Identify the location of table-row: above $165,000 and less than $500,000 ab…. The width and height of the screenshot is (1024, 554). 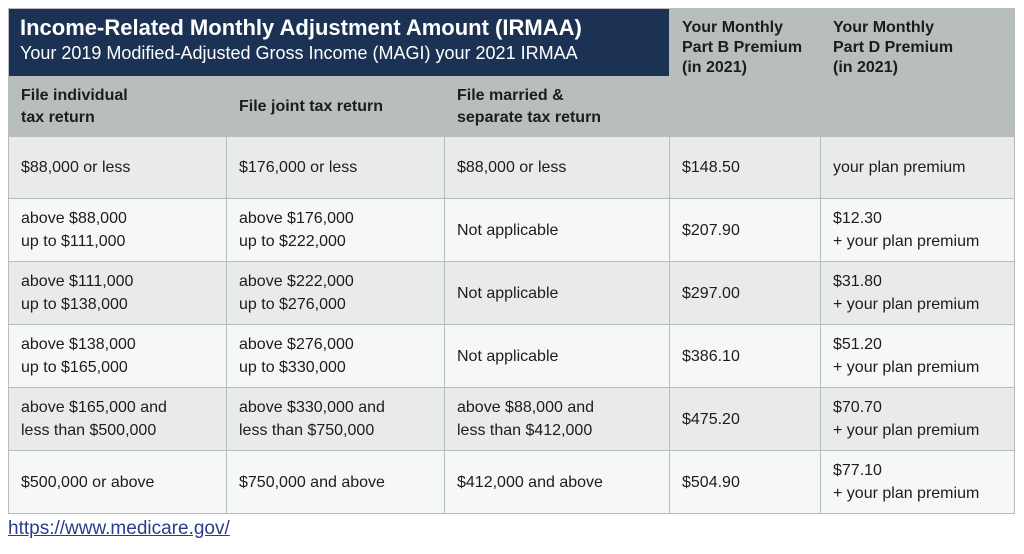
(511, 419).